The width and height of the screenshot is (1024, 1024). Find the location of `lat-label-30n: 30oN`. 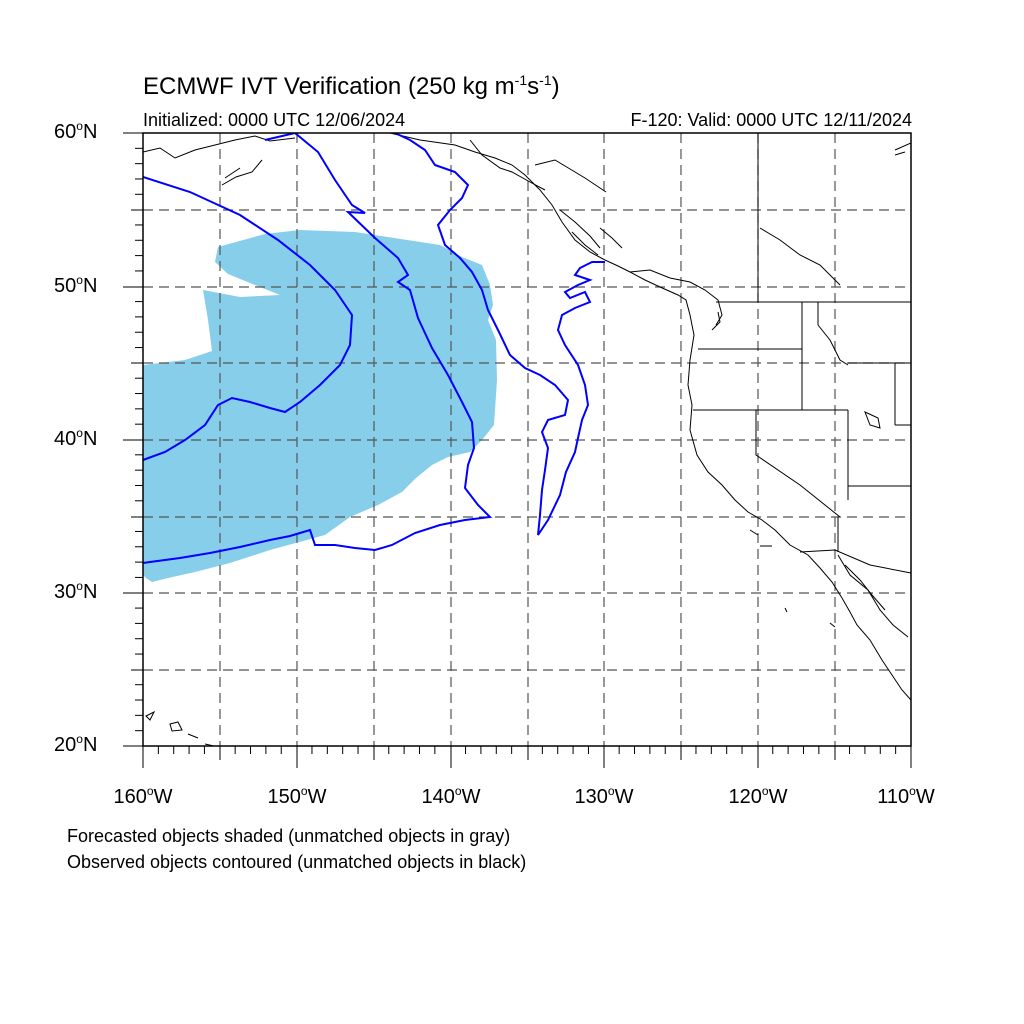

lat-label-30n: 30oN is located at coordinates (76, 591).